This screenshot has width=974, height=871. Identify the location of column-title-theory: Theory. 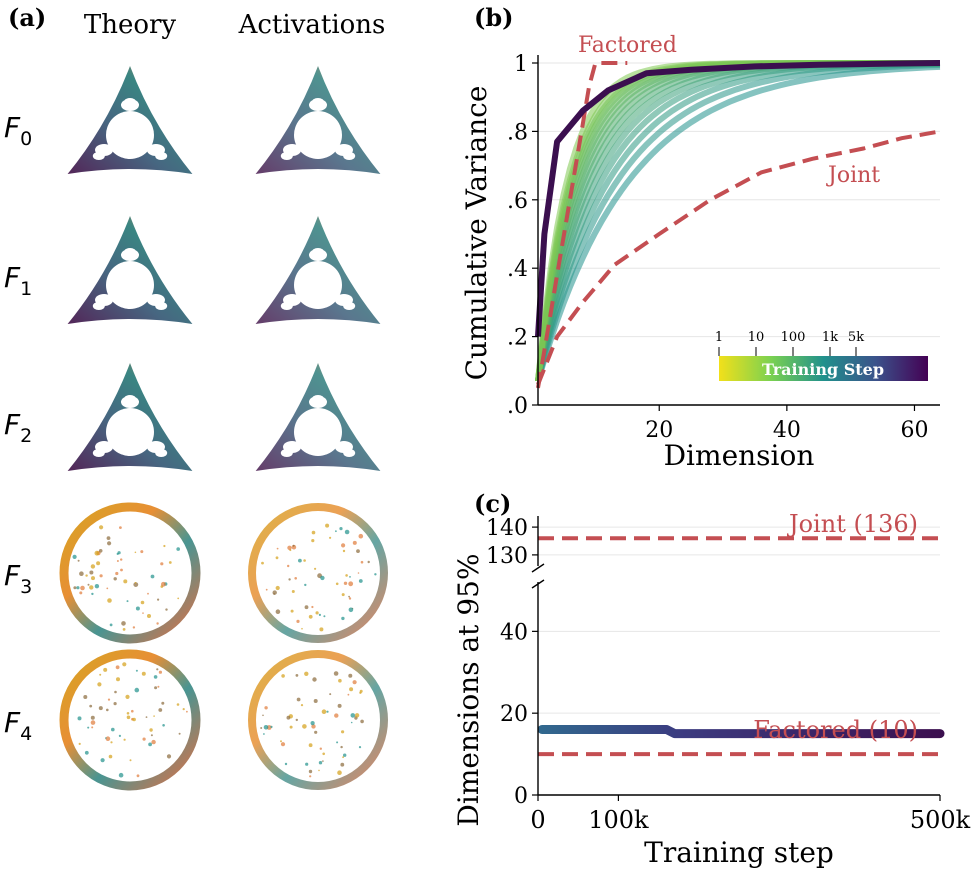
(130, 25).